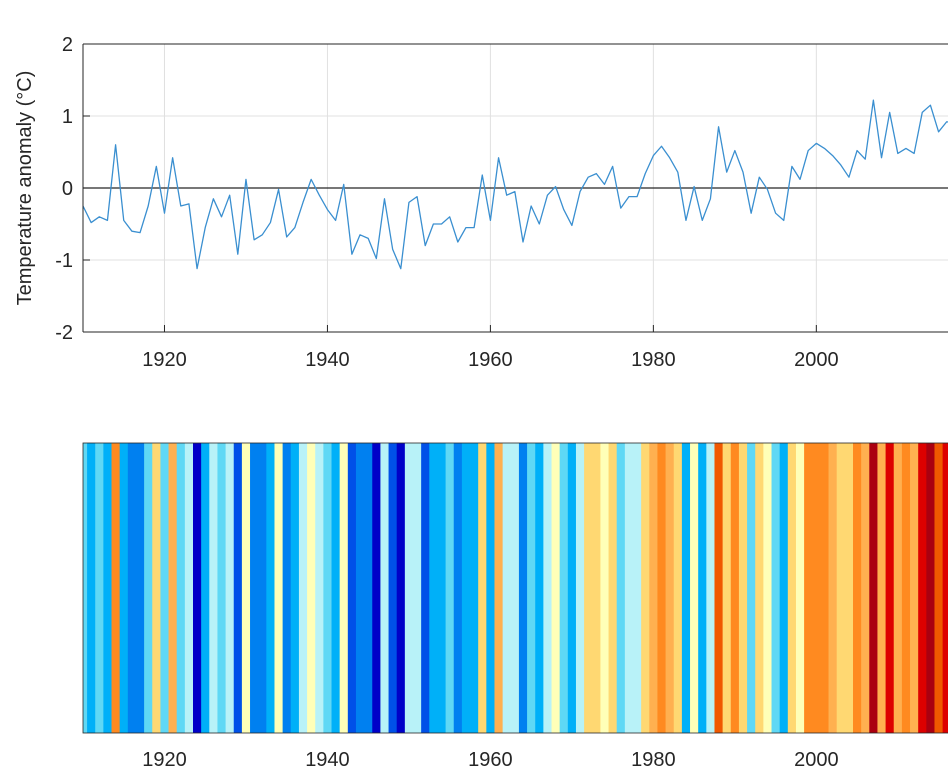 The width and height of the screenshot is (948, 769). What do you see at coordinates (360, 588) in the screenshot?
I see `stripe-1944` at bounding box center [360, 588].